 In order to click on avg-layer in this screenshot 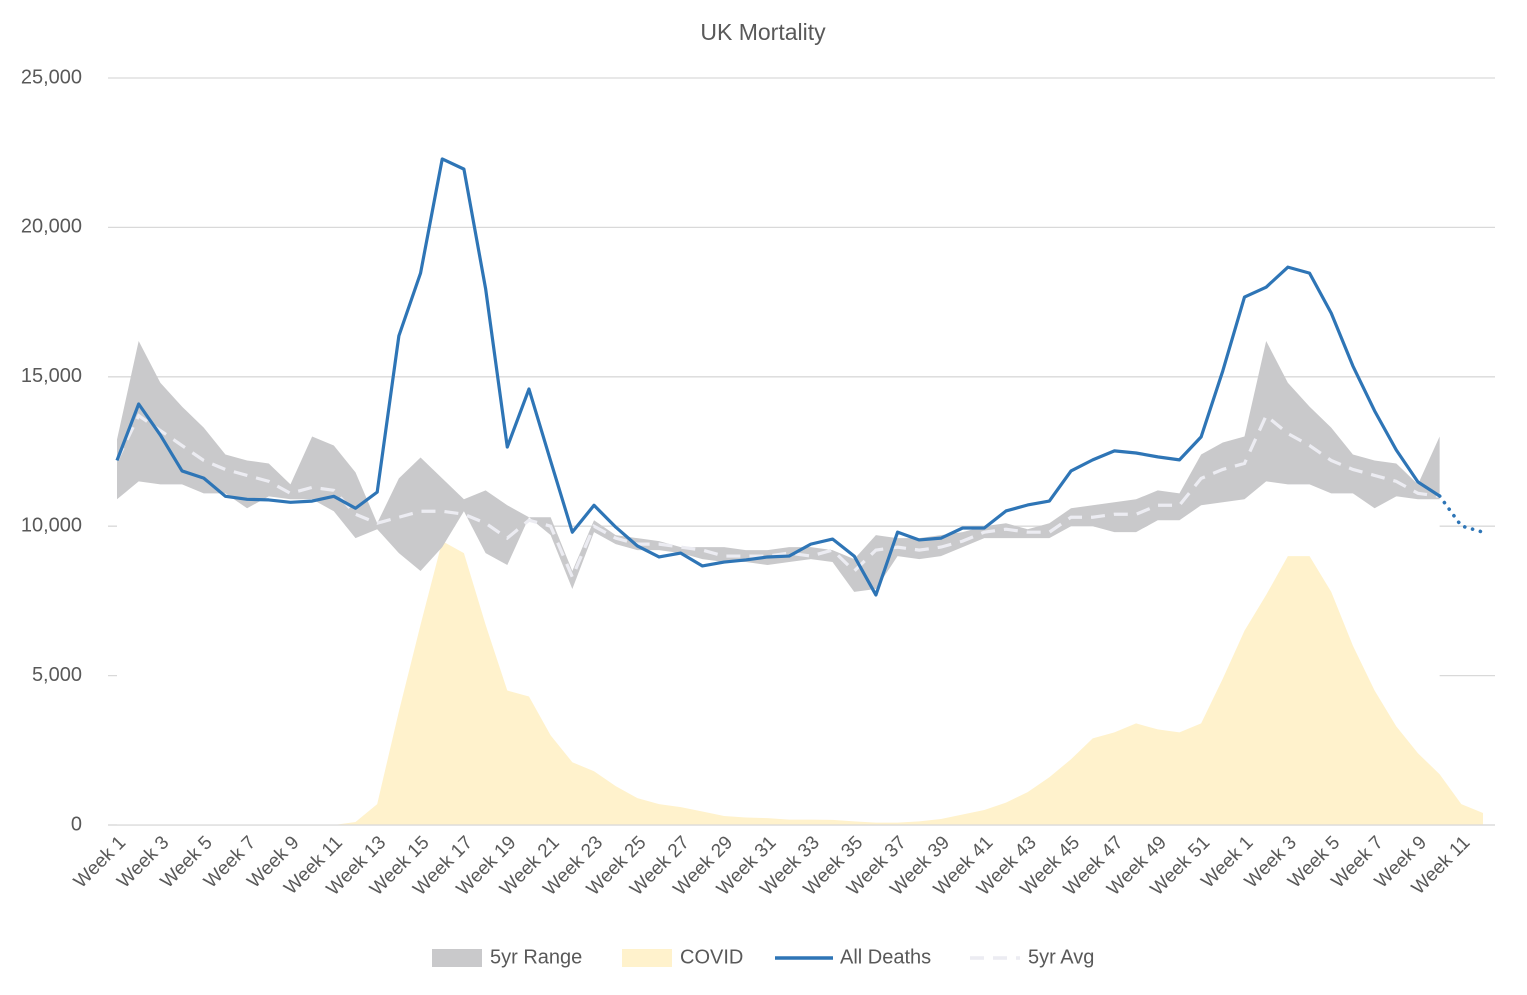, I will do `click(777, 497)`.